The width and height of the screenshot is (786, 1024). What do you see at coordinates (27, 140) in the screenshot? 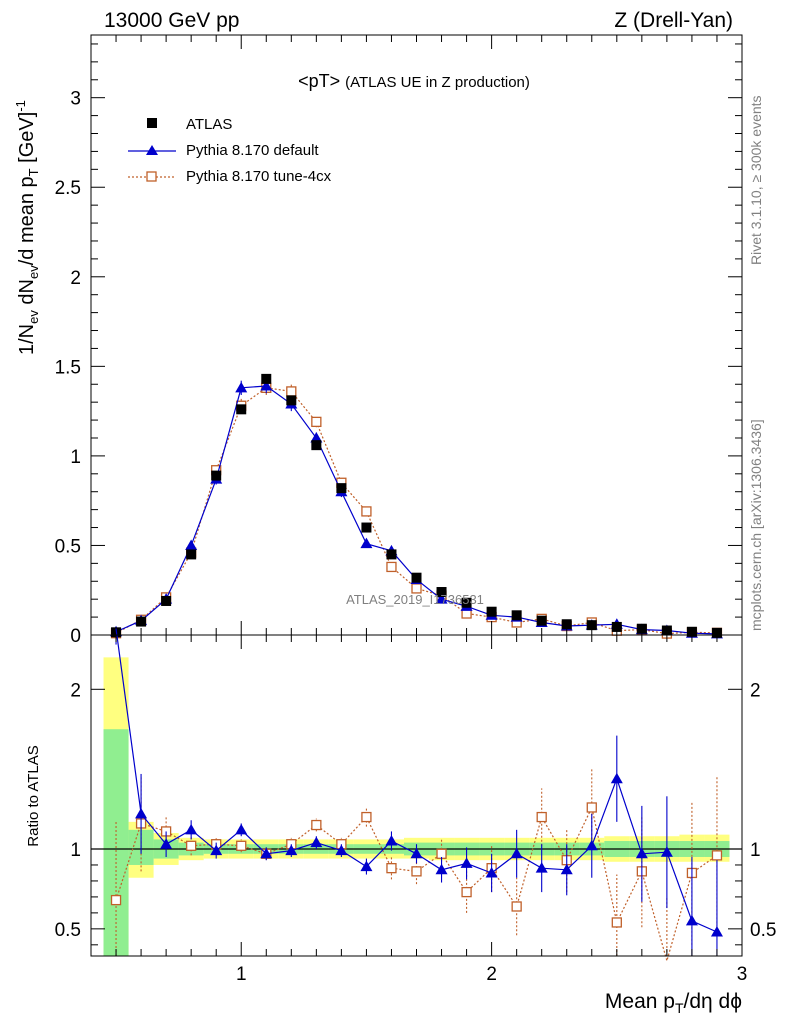
I see `ylabel-part-d: [GeV]` at bounding box center [27, 140].